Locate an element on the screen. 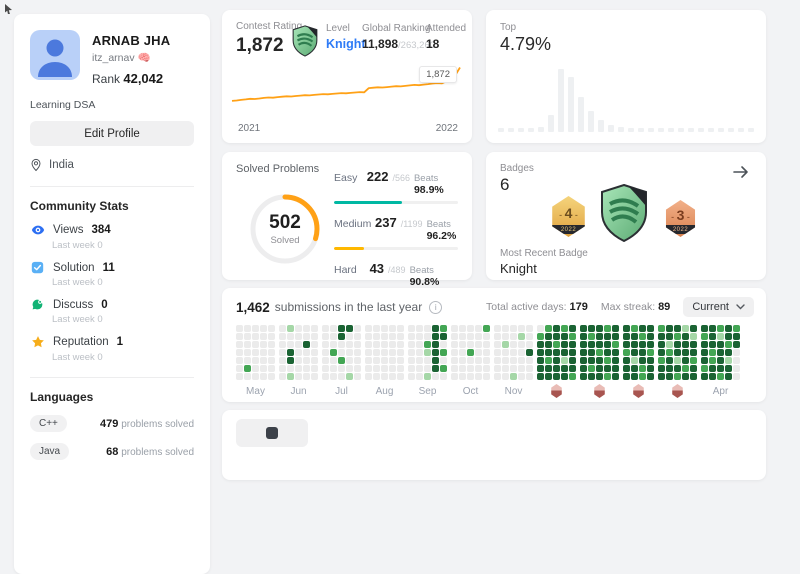  monthly-badge-icon is located at coordinates (599, 391).